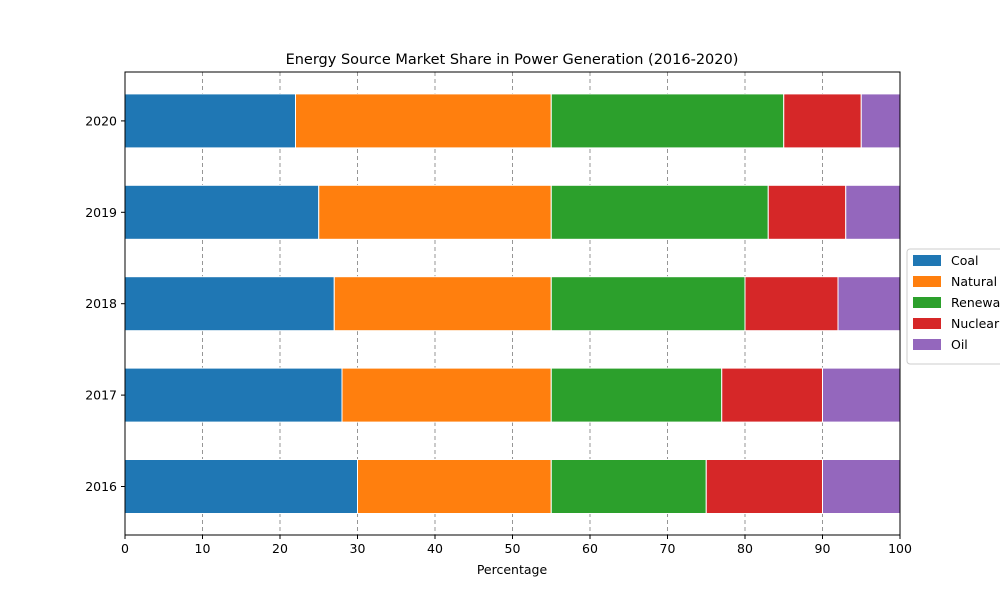  I want to click on x-tick-label: 30, so click(358, 548).